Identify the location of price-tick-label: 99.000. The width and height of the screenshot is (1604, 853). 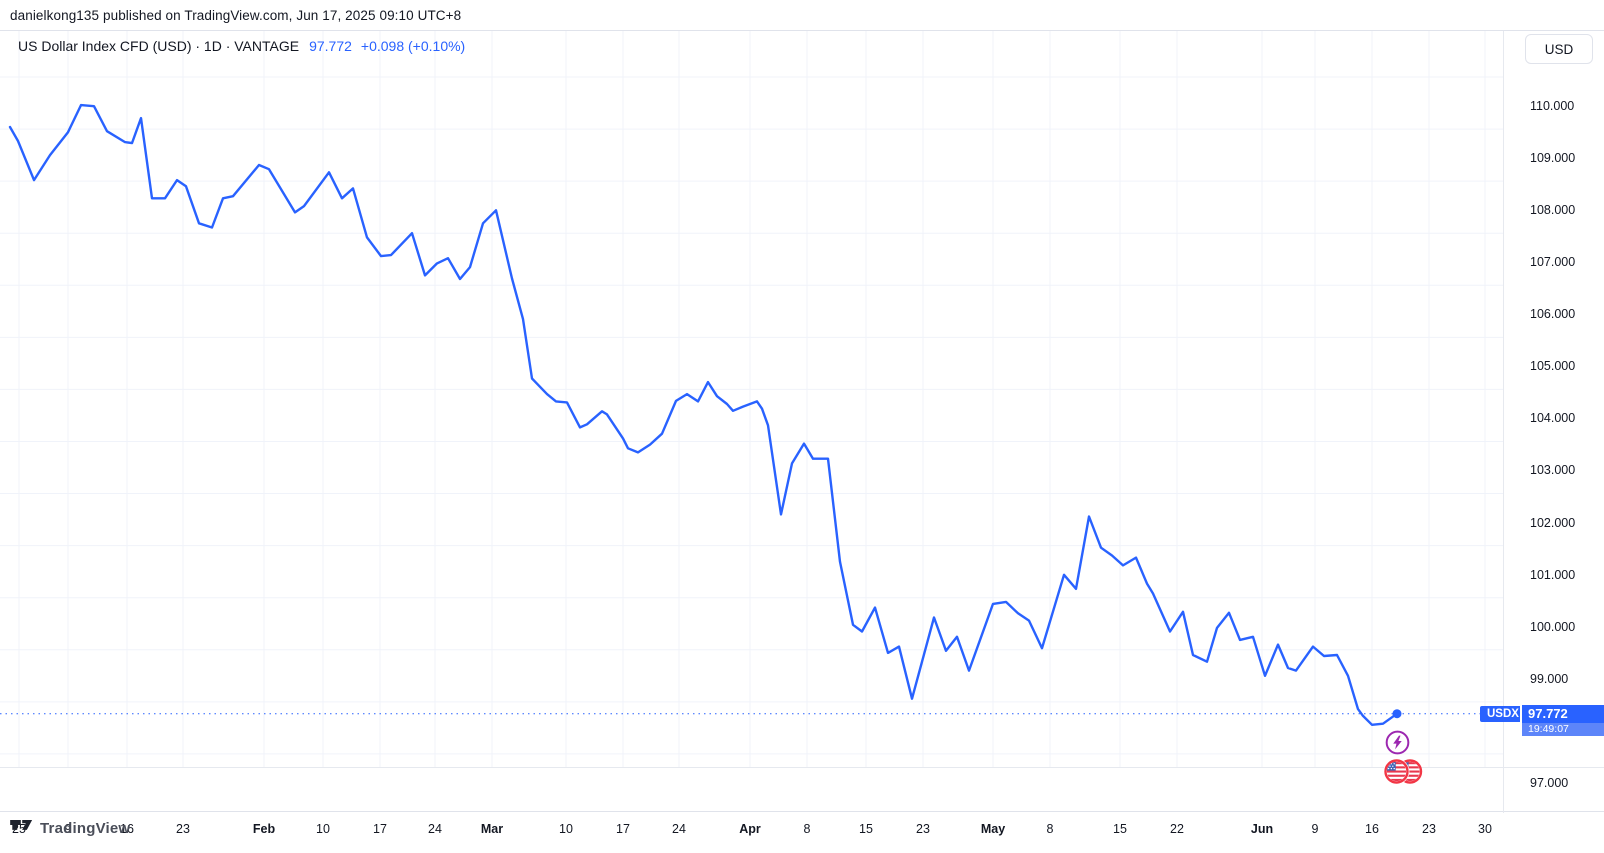
(1549, 678).